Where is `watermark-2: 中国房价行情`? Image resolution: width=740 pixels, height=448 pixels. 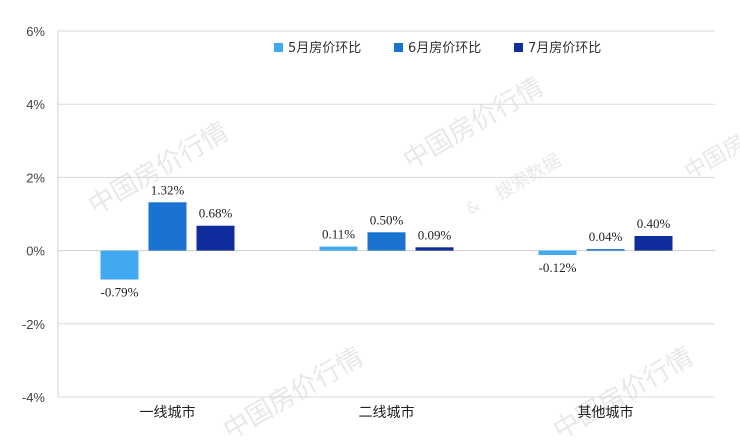
watermark-2: 中国房价行情 is located at coordinates (474, 124).